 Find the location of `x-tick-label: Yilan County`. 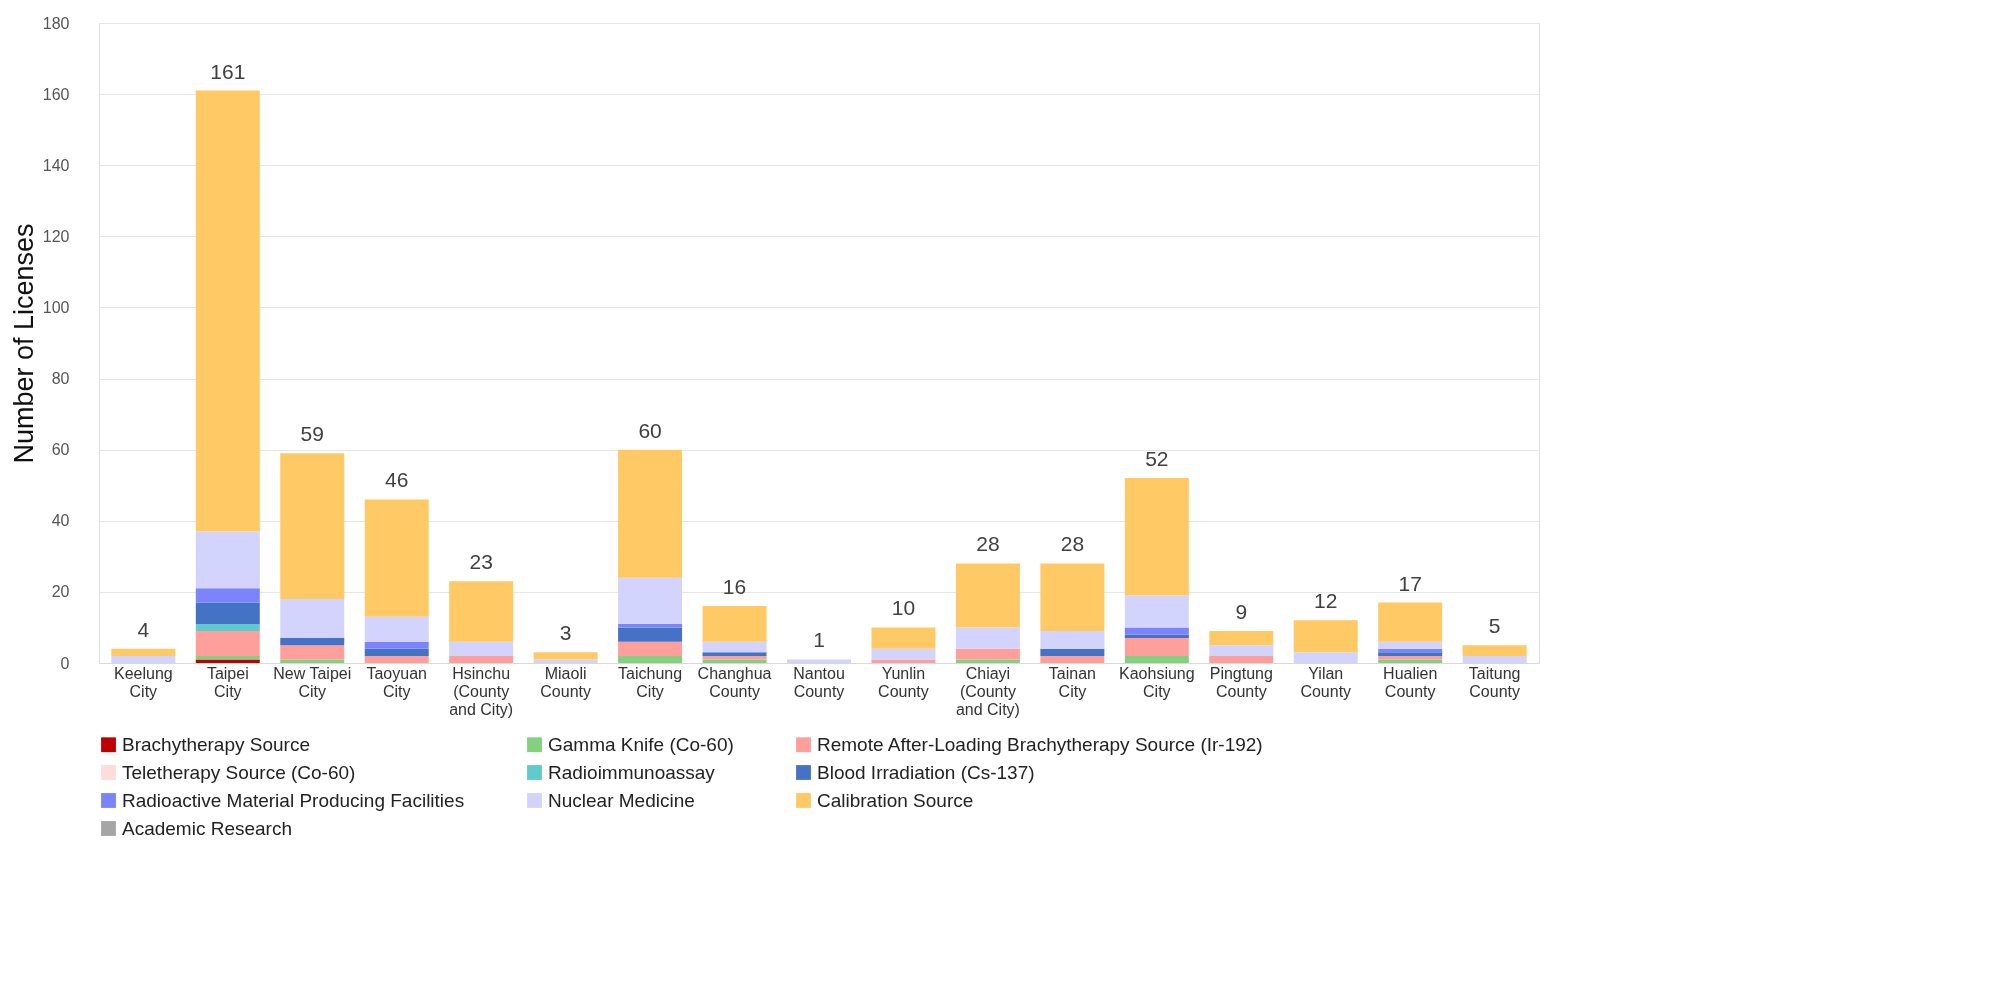

x-tick-label: Yilan County is located at coordinates (1326, 682).